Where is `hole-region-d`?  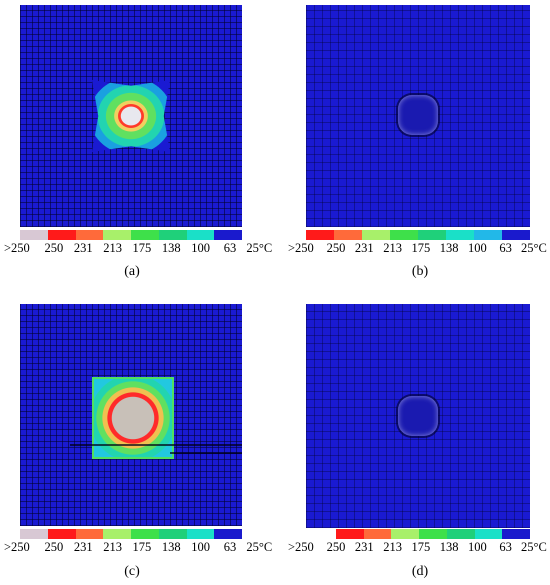
hole-region-d is located at coordinates (418, 416).